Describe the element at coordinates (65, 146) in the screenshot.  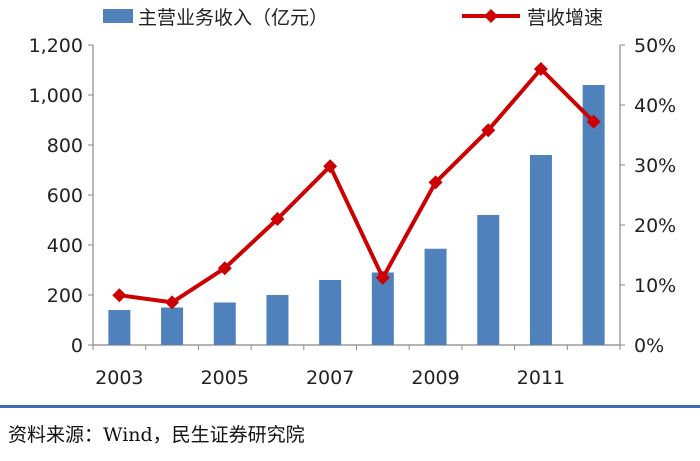
I see `left-tick-label: 800` at that location.